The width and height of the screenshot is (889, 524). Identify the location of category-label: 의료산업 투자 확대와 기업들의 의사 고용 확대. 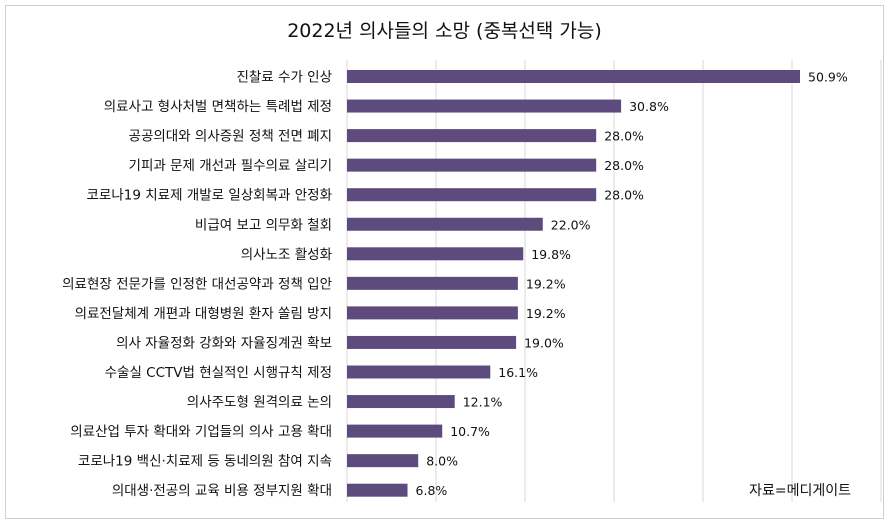
(201, 432).